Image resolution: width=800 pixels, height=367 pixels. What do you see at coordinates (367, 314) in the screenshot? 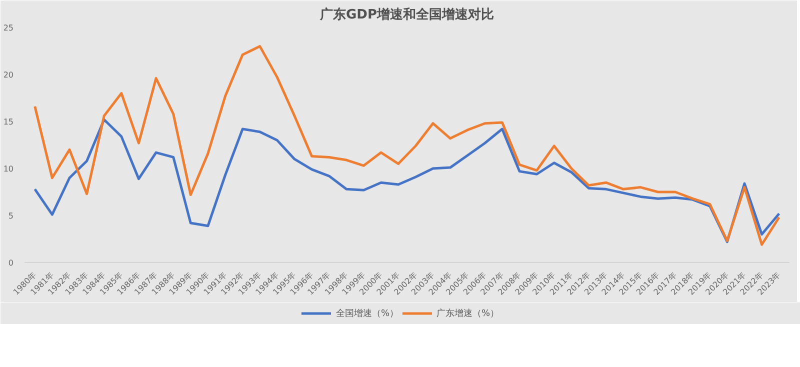
I see `legend-label: 全国增速（%）` at bounding box center [367, 314].